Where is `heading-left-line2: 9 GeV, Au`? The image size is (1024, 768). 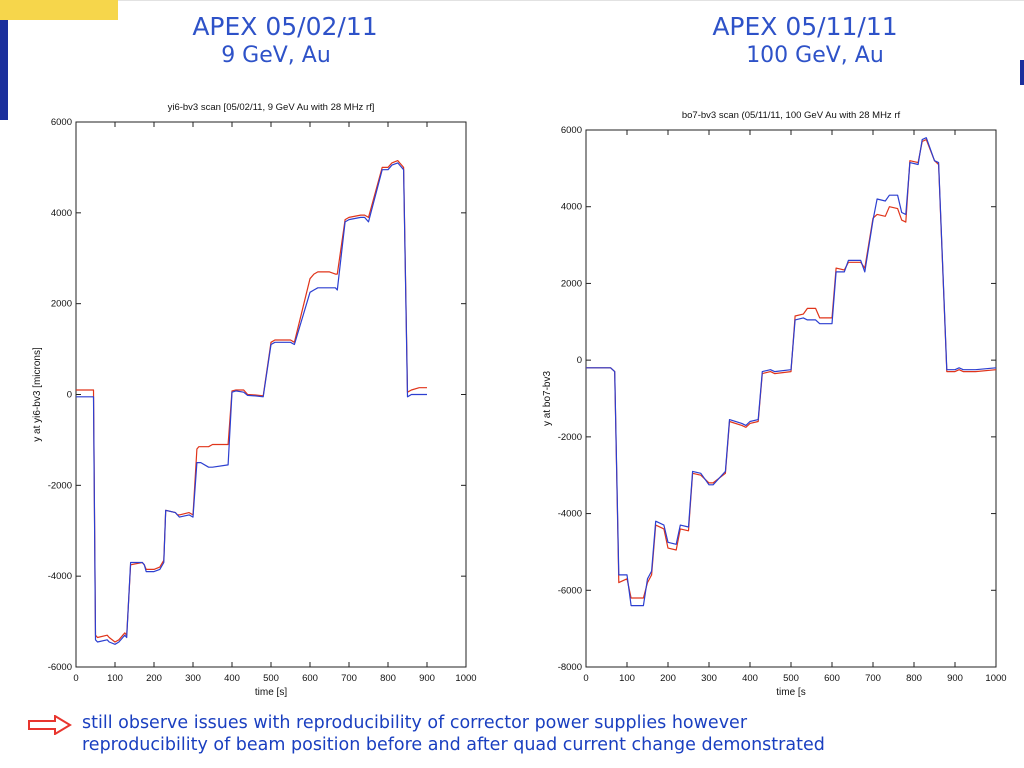 heading-left-line2: 9 GeV, Au is located at coordinates (276, 55).